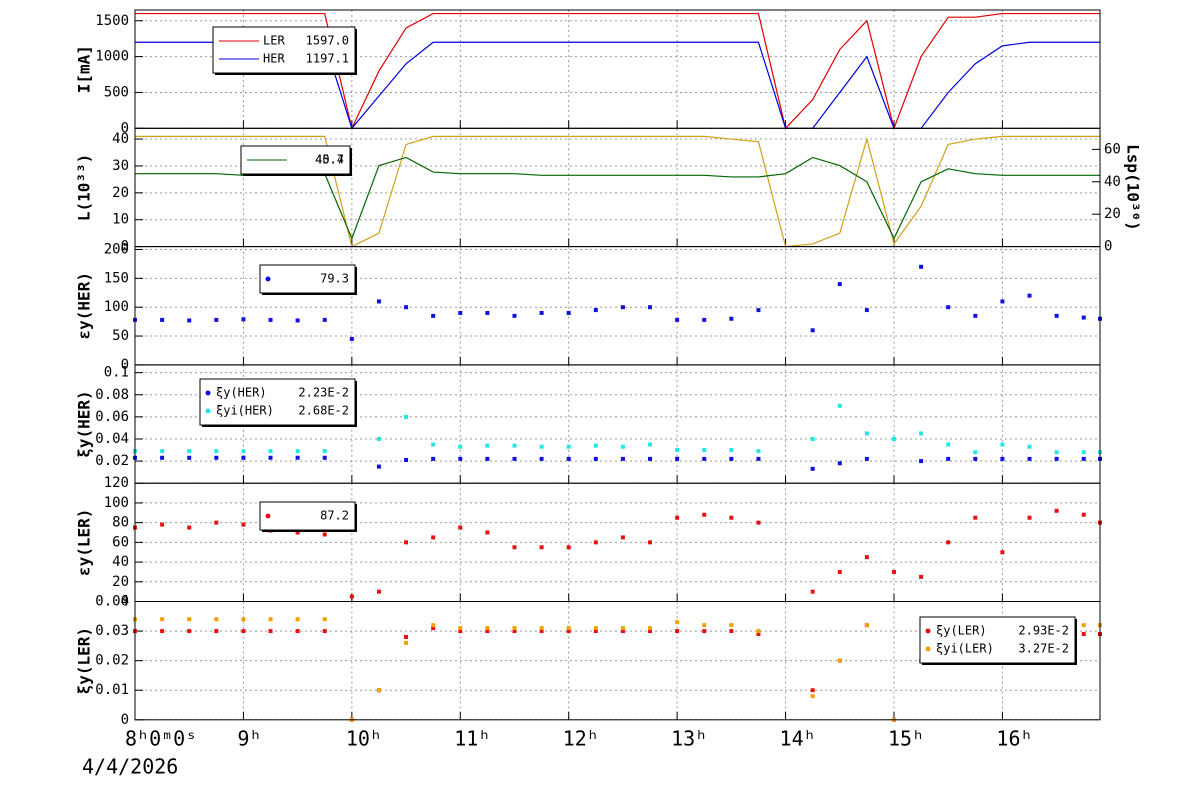 Image resolution: width=1200 pixels, height=798 pixels. I want to click on y-tick-label: 1500, so click(112, 21).